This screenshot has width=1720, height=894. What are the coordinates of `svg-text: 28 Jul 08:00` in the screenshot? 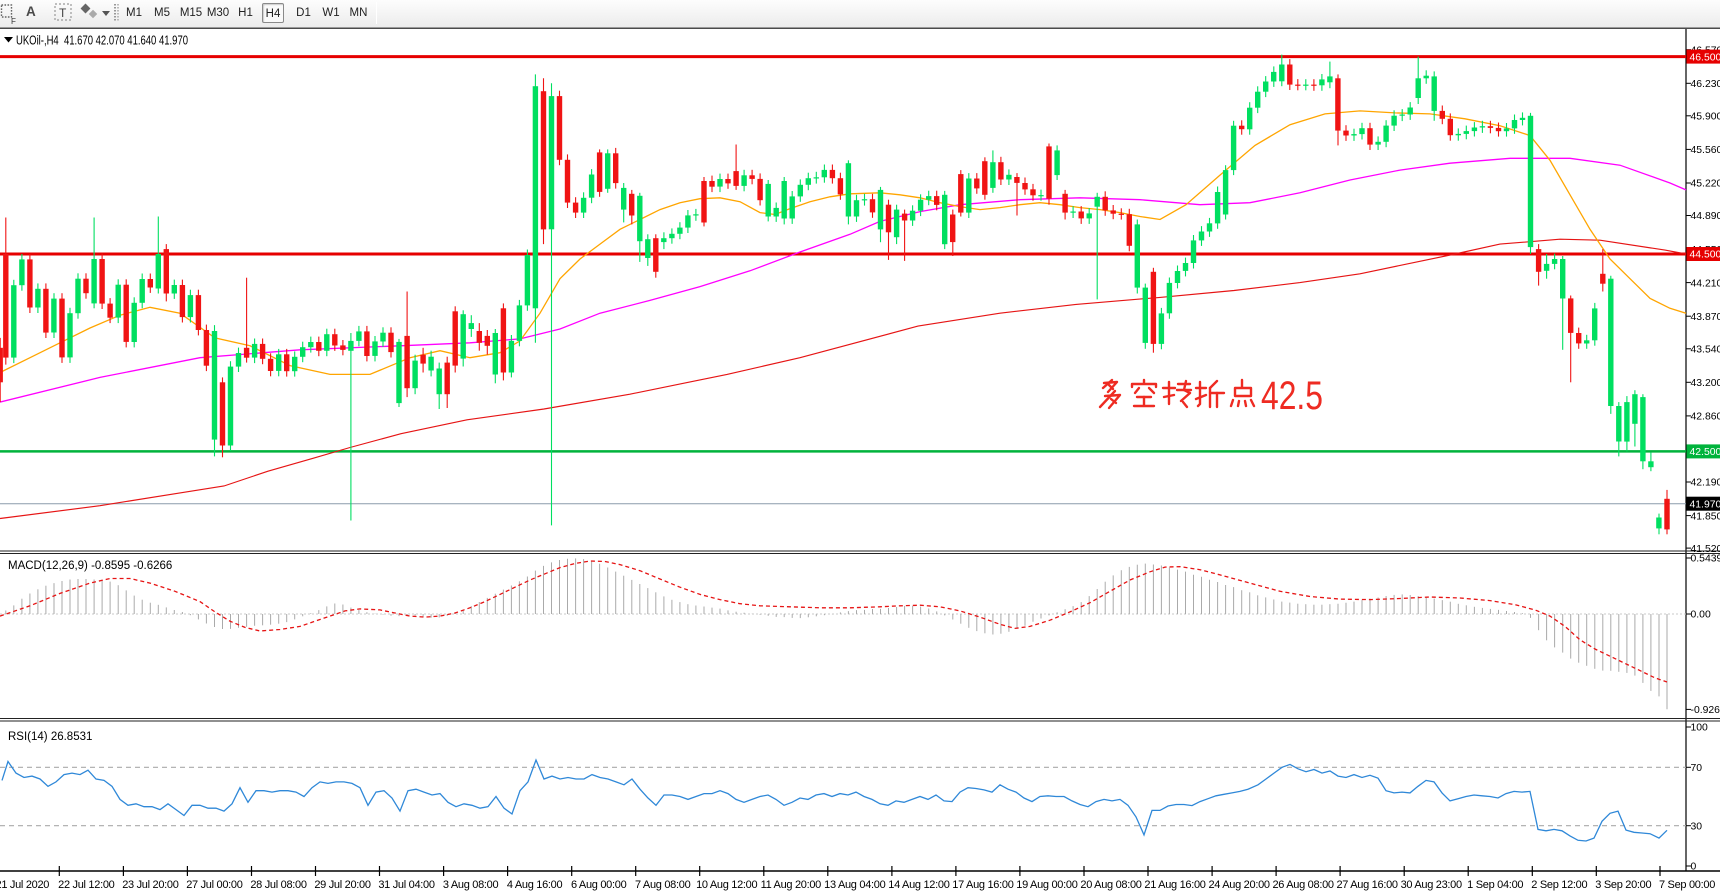 It's located at (278, 885).